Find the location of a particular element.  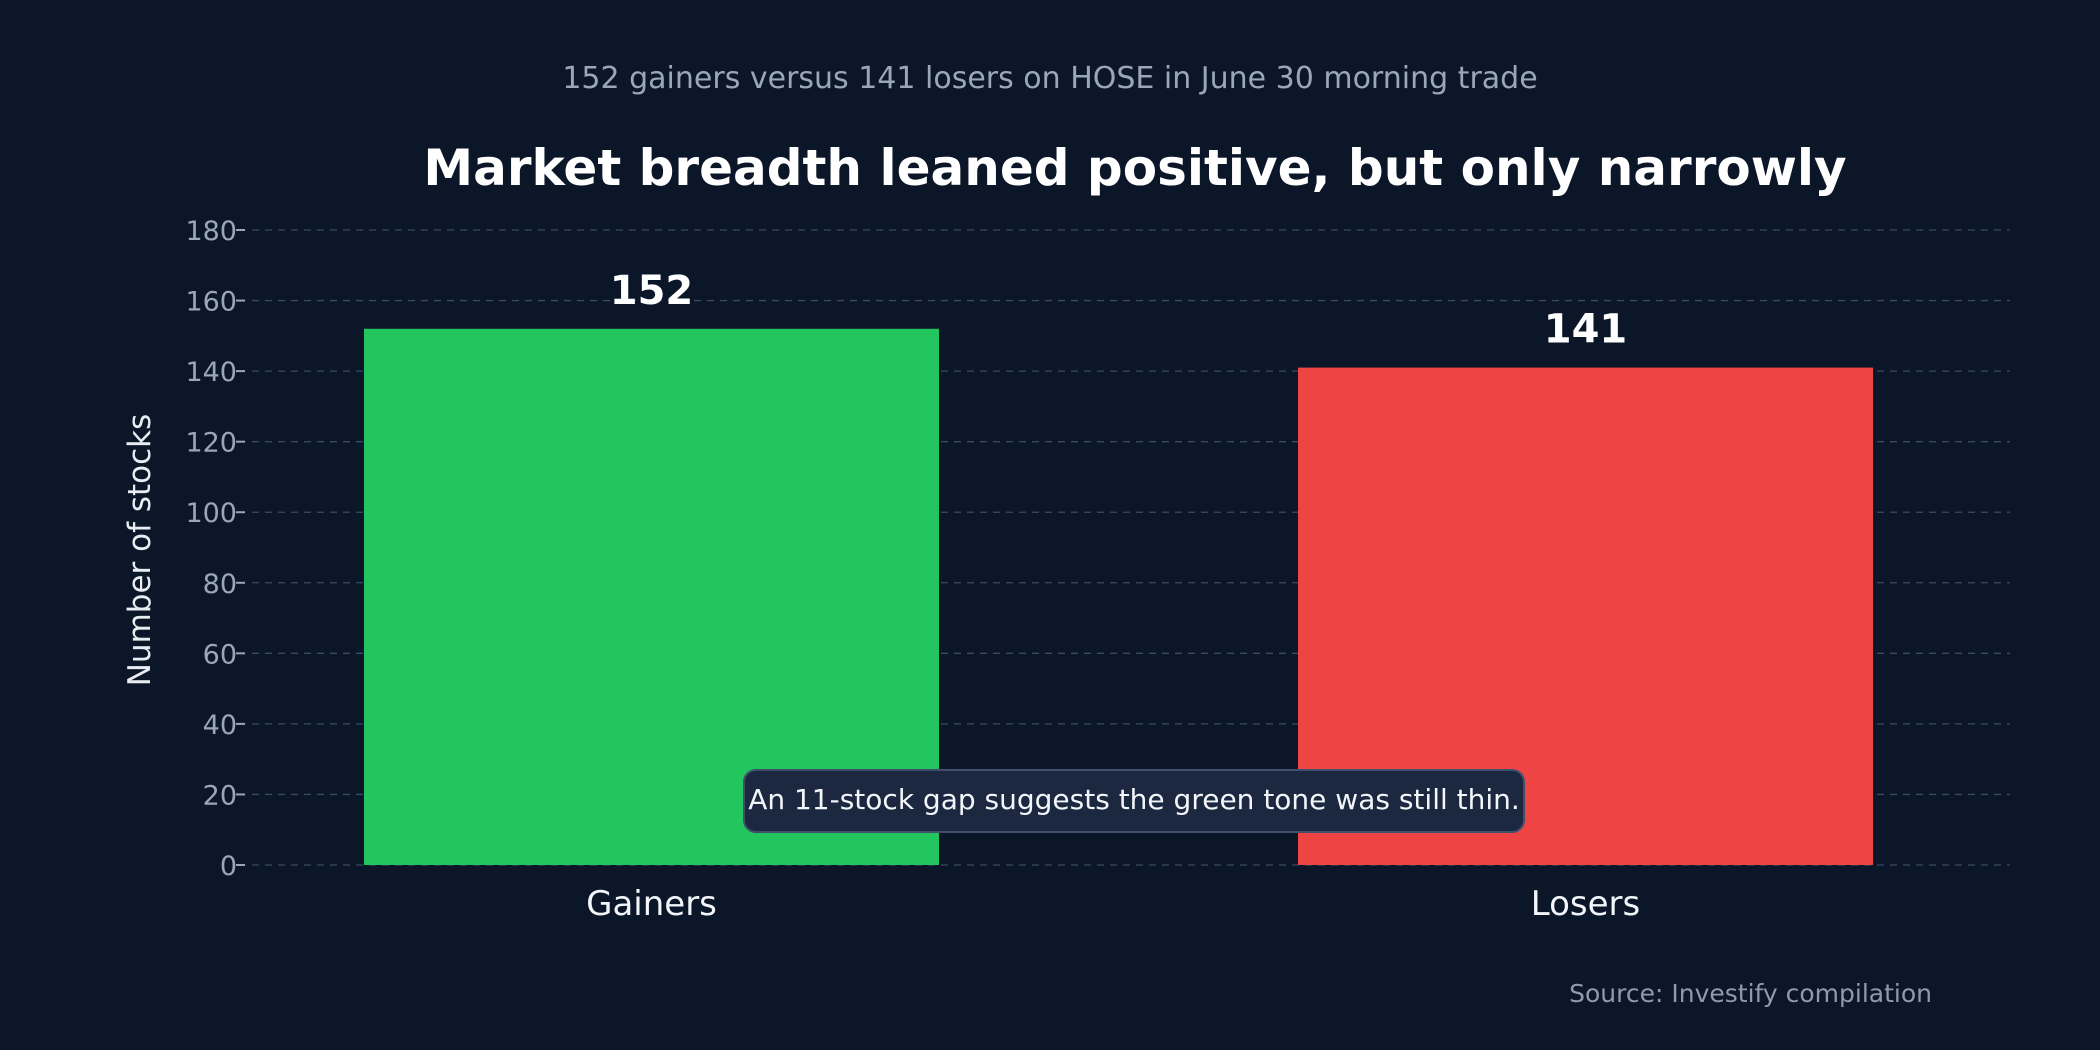

x-tick-label-gainers: Gainers is located at coordinates (651, 904).